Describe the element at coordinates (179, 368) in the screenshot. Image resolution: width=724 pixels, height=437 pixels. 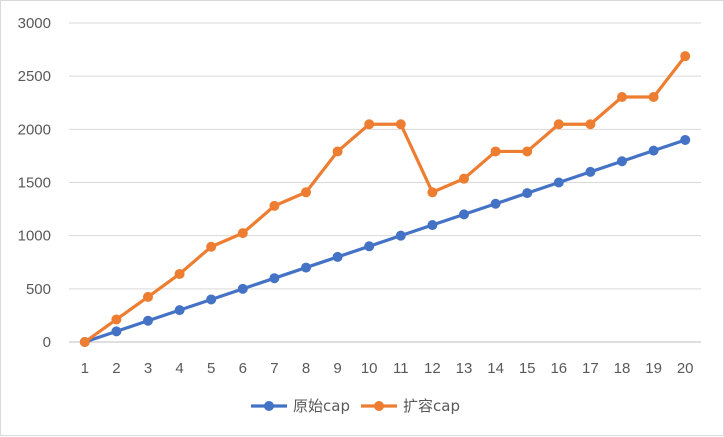
I see `x-tick-label: 4` at that location.